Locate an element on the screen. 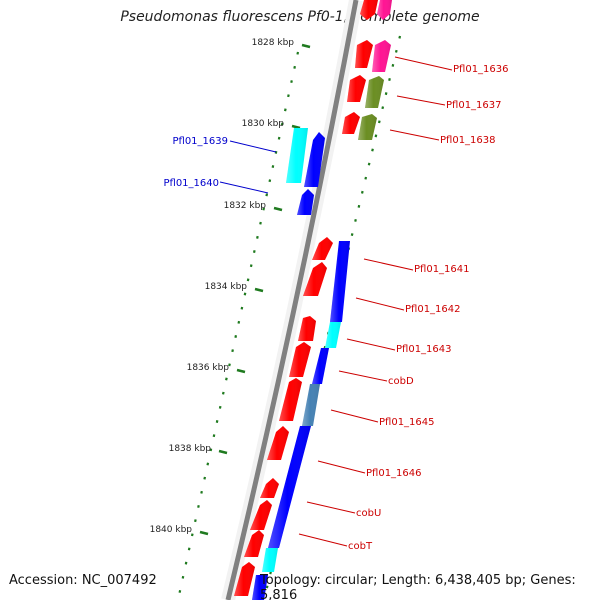 This screenshot has height=600, width=600. gene-arrow-1646-a-shade is located at coordinates (269, 488).